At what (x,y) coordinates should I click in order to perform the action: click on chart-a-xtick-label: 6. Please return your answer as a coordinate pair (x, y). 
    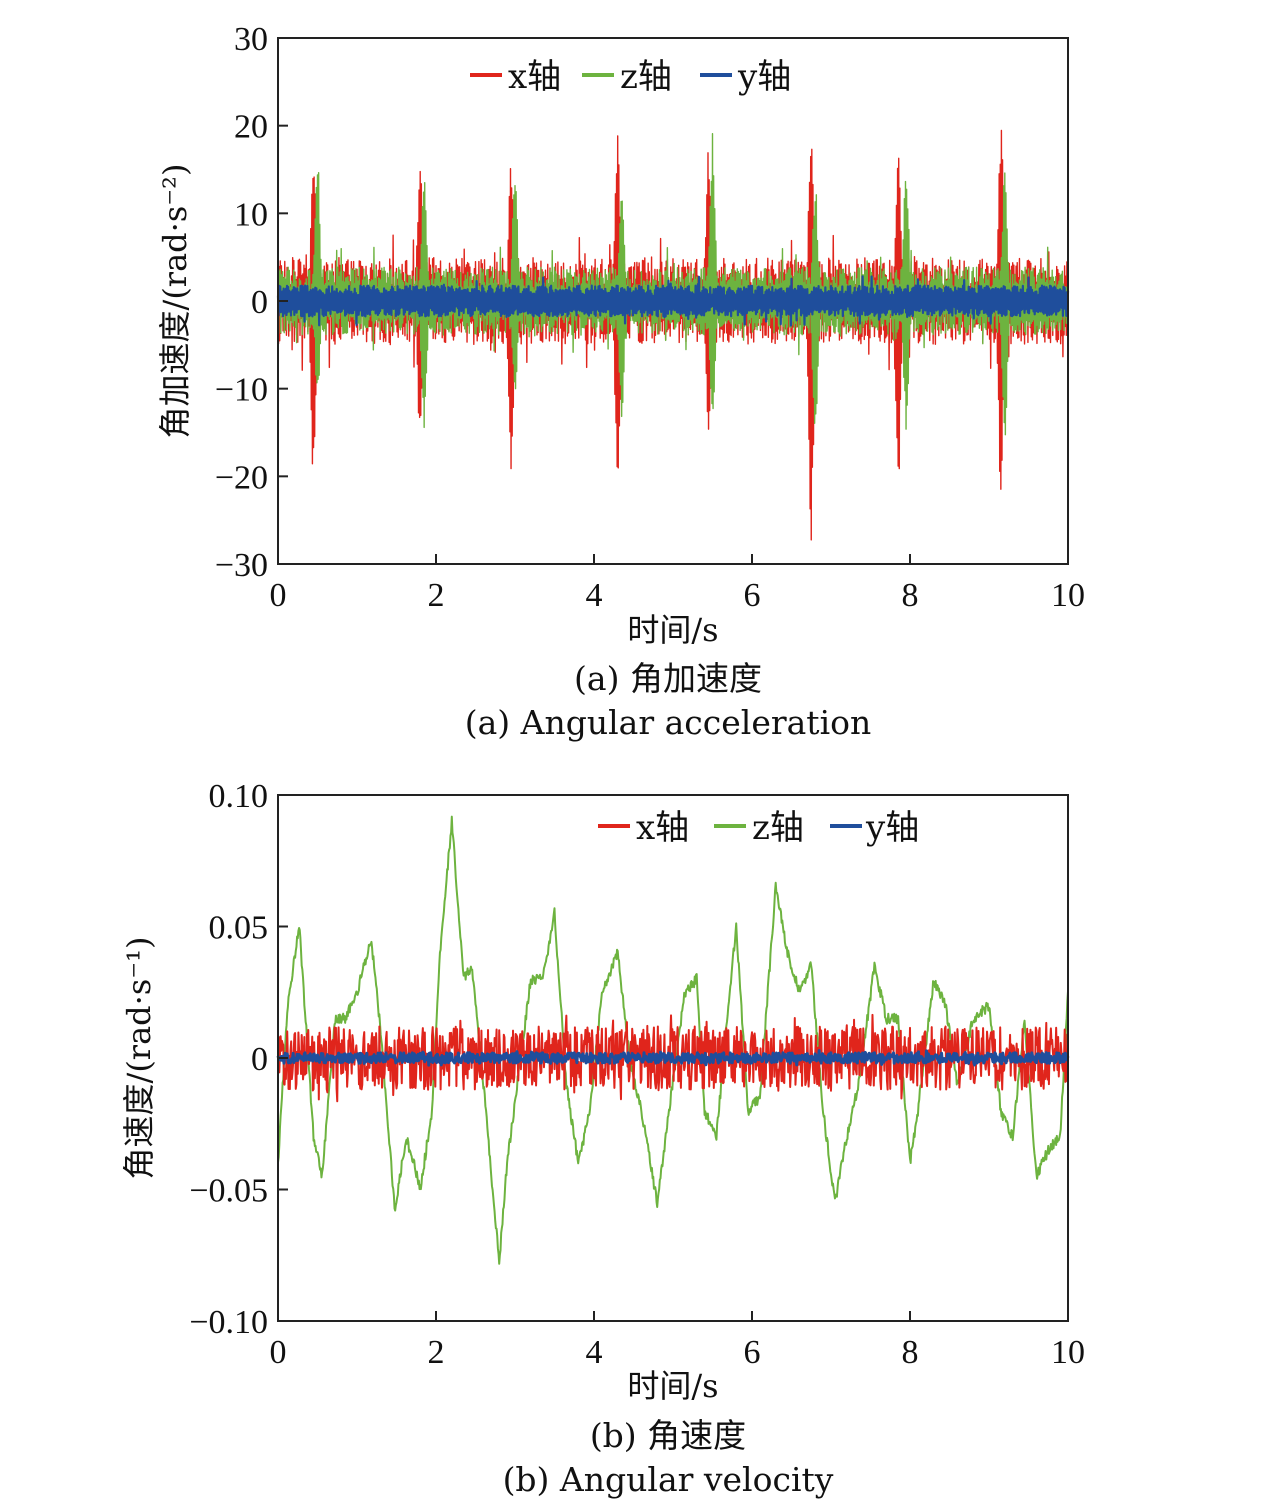
    Looking at the image, I should click on (752, 595).